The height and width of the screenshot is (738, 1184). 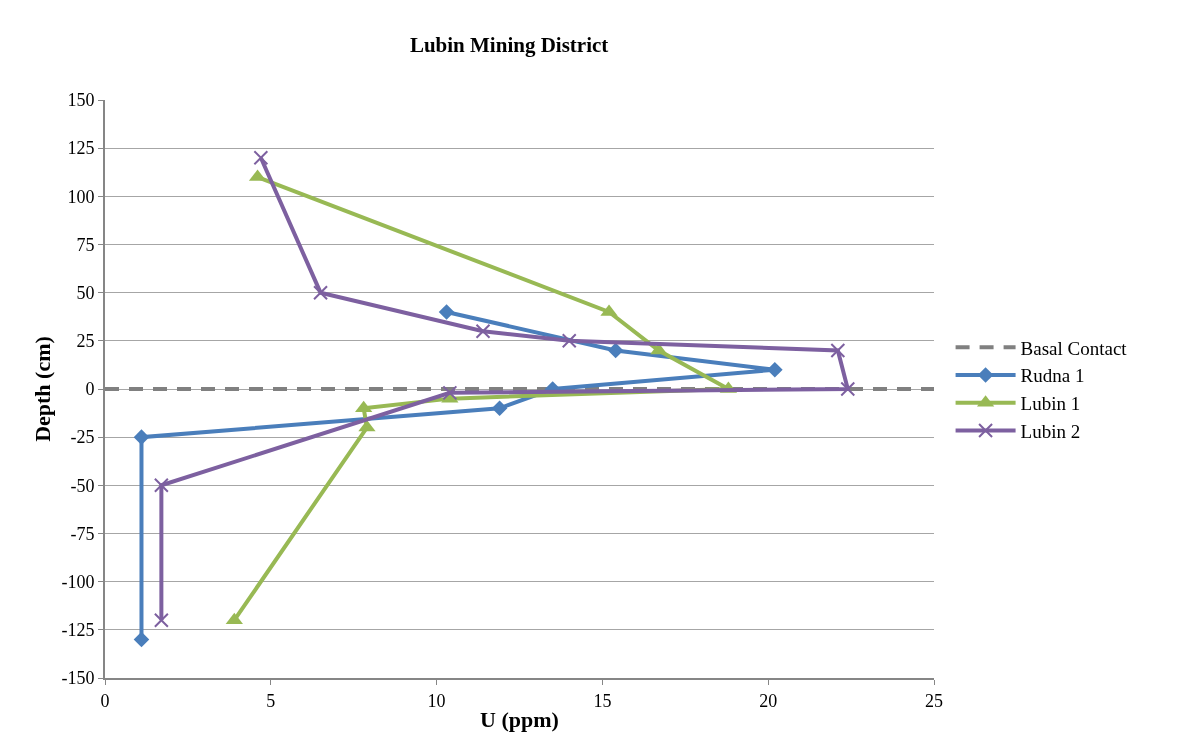 What do you see at coordinates (1052, 376) in the screenshot?
I see `legend-label: Rudna 1` at bounding box center [1052, 376].